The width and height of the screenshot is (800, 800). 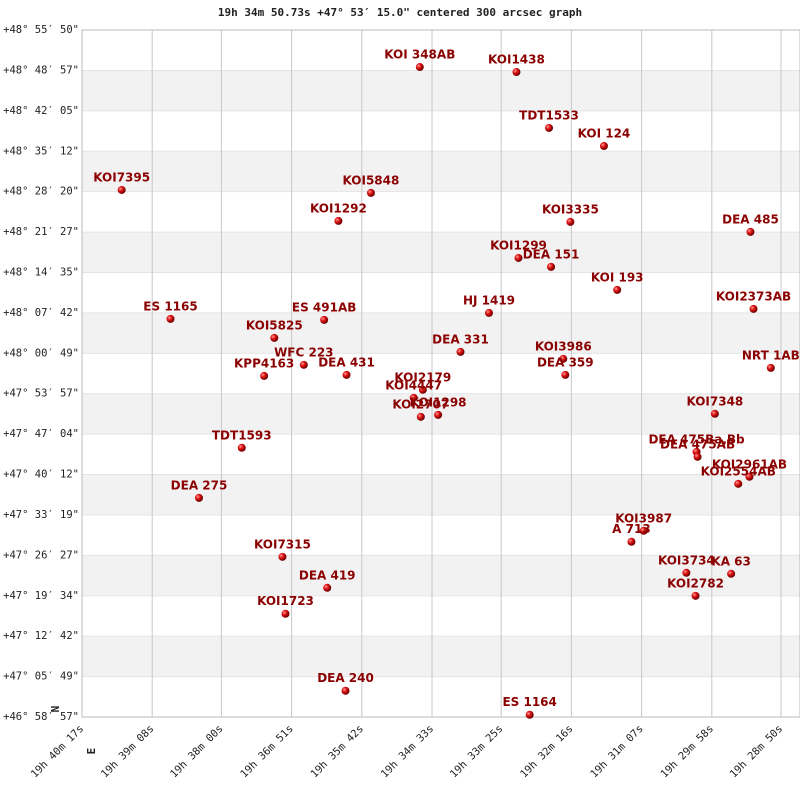 What do you see at coordinates (551, 254) in the screenshot?
I see `point-label: DEA 151` at bounding box center [551, 254].